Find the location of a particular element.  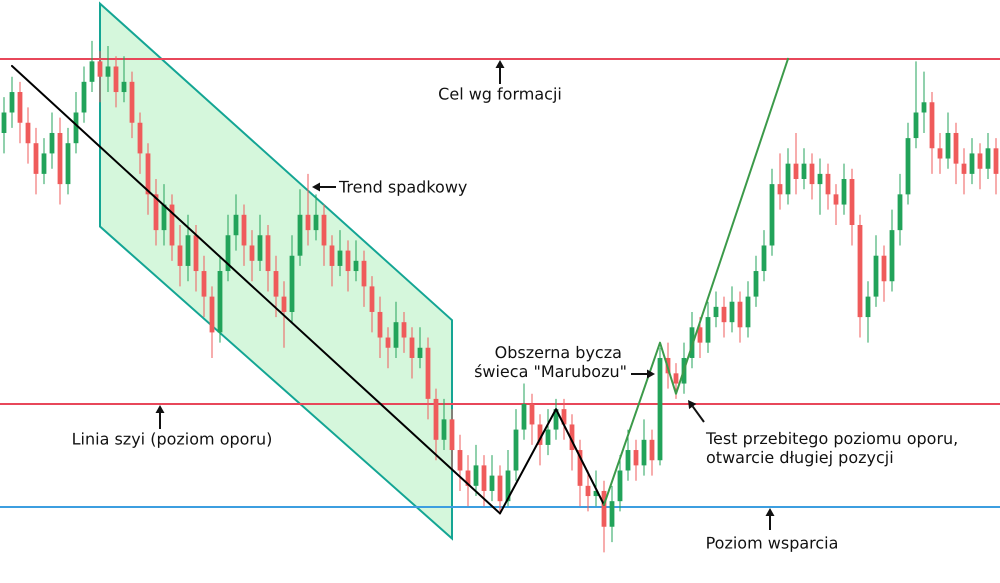

annotation: Obszerna bycza świeca "Marubozu" is located at coordinates (550, 362).